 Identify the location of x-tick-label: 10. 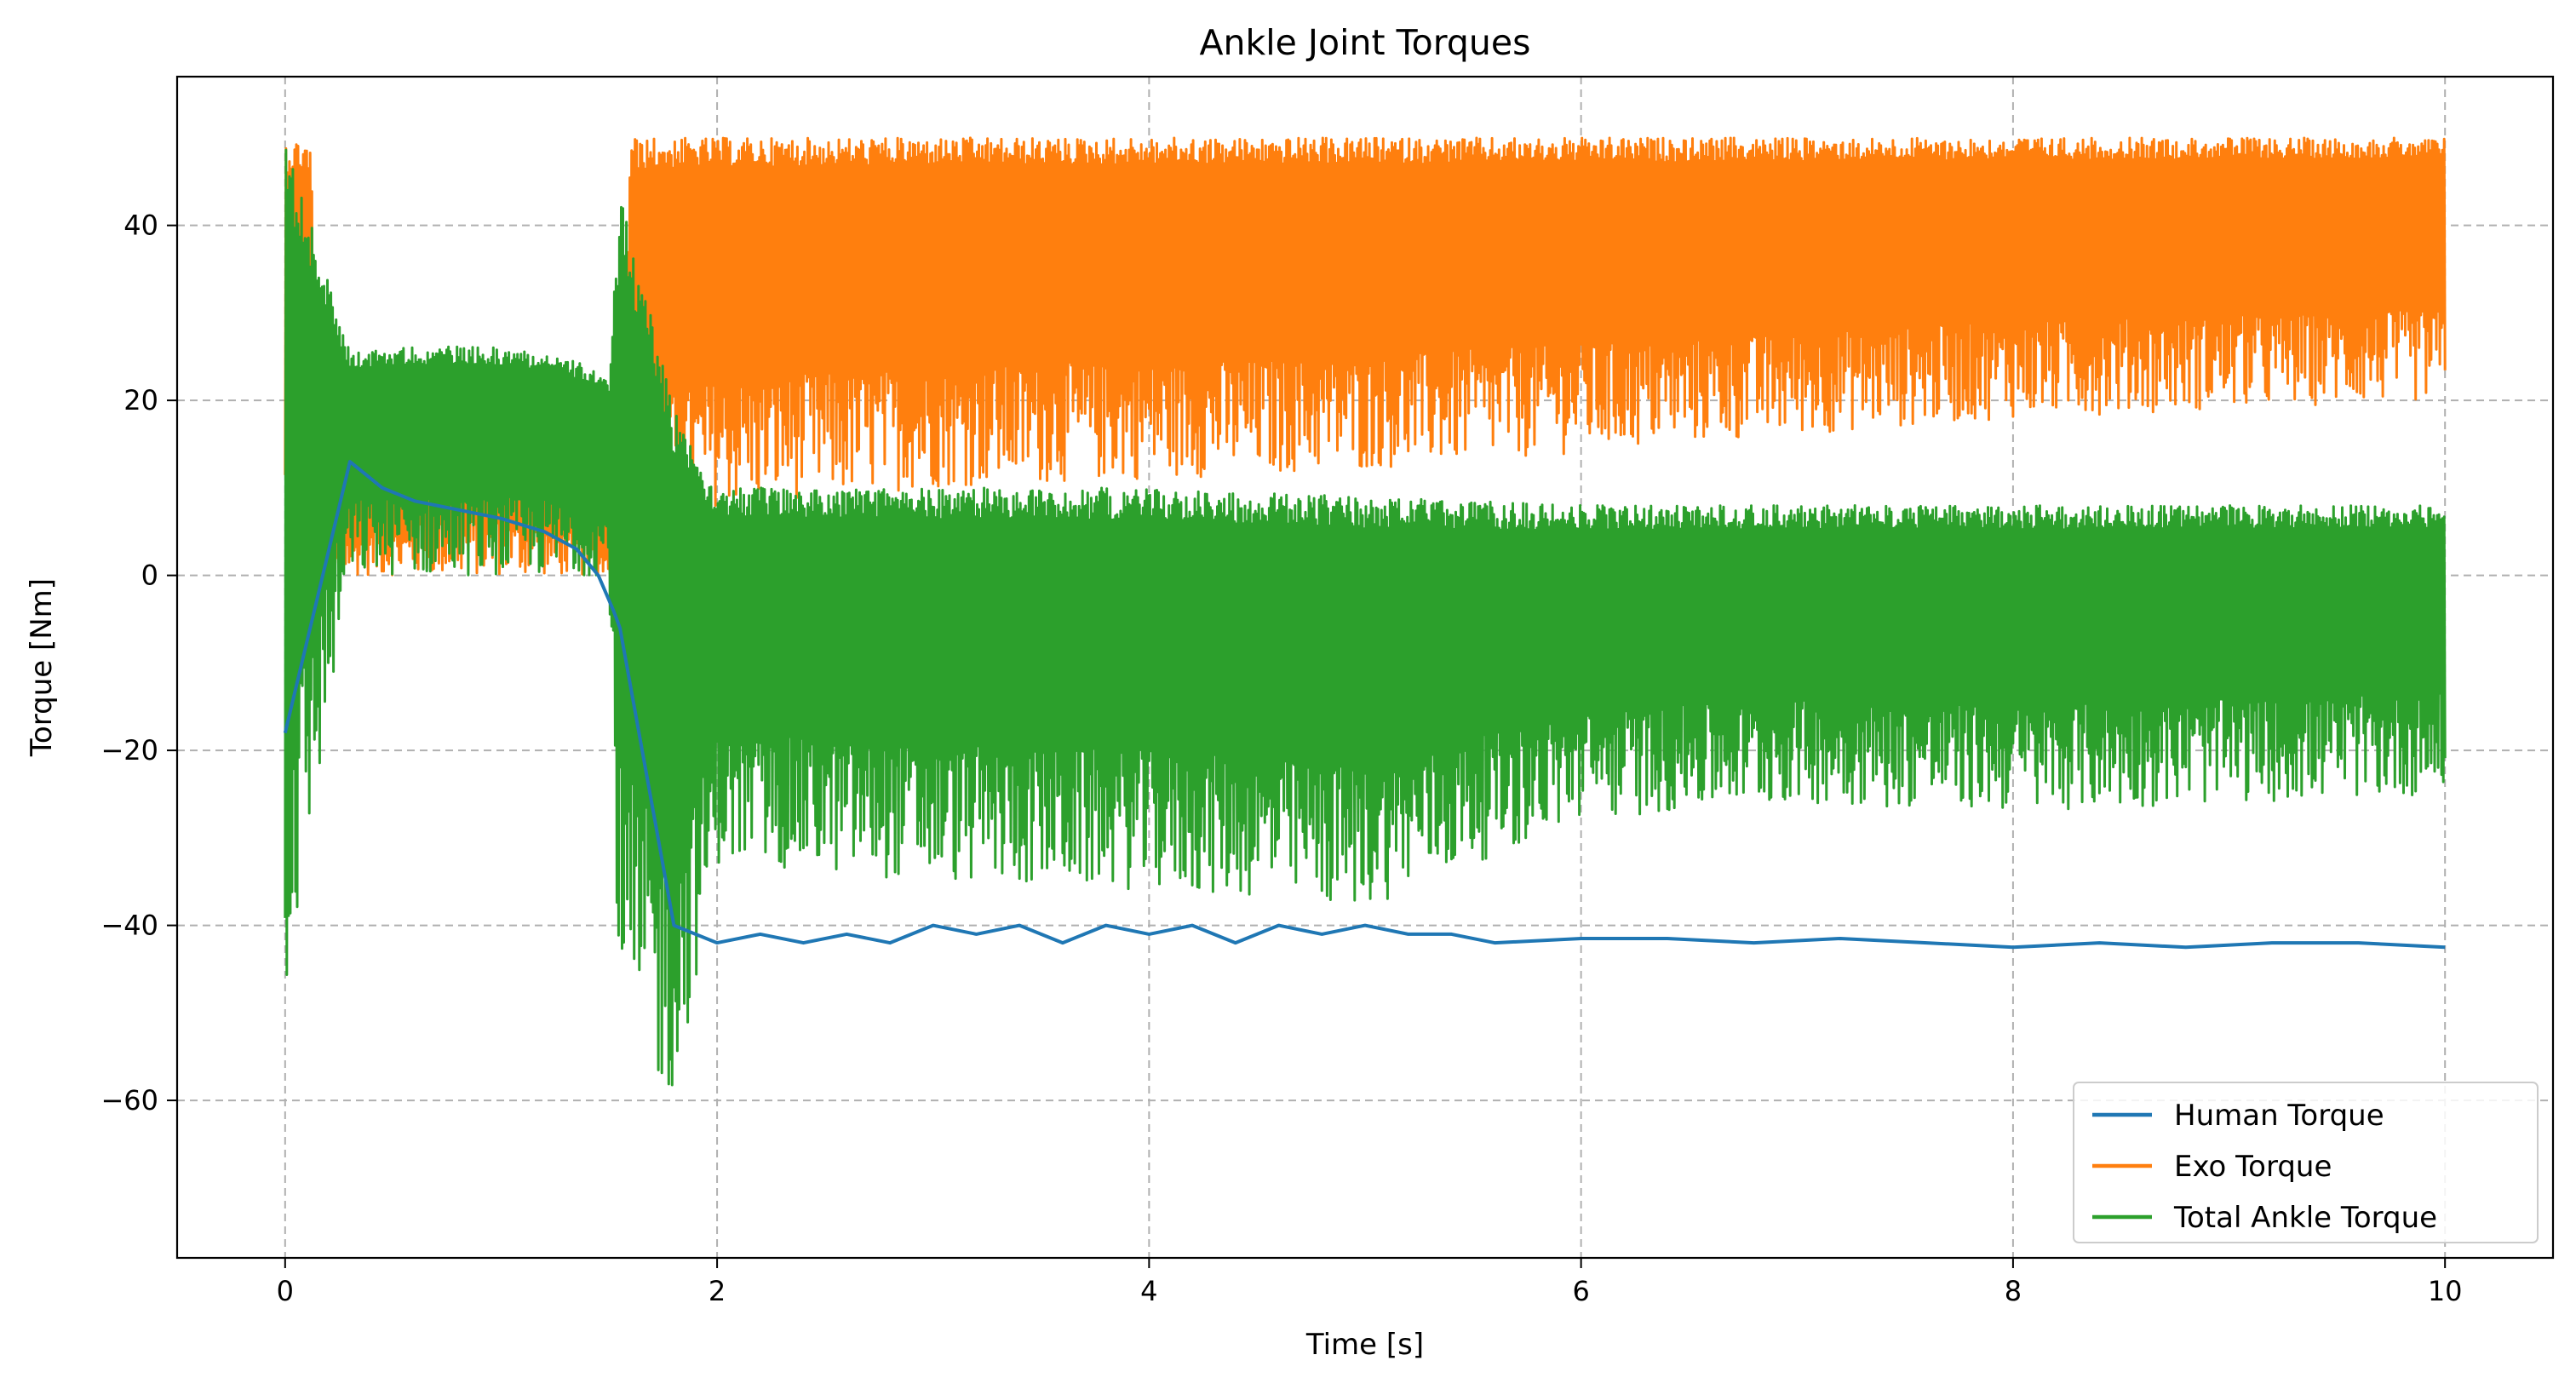
(2445, 1291).